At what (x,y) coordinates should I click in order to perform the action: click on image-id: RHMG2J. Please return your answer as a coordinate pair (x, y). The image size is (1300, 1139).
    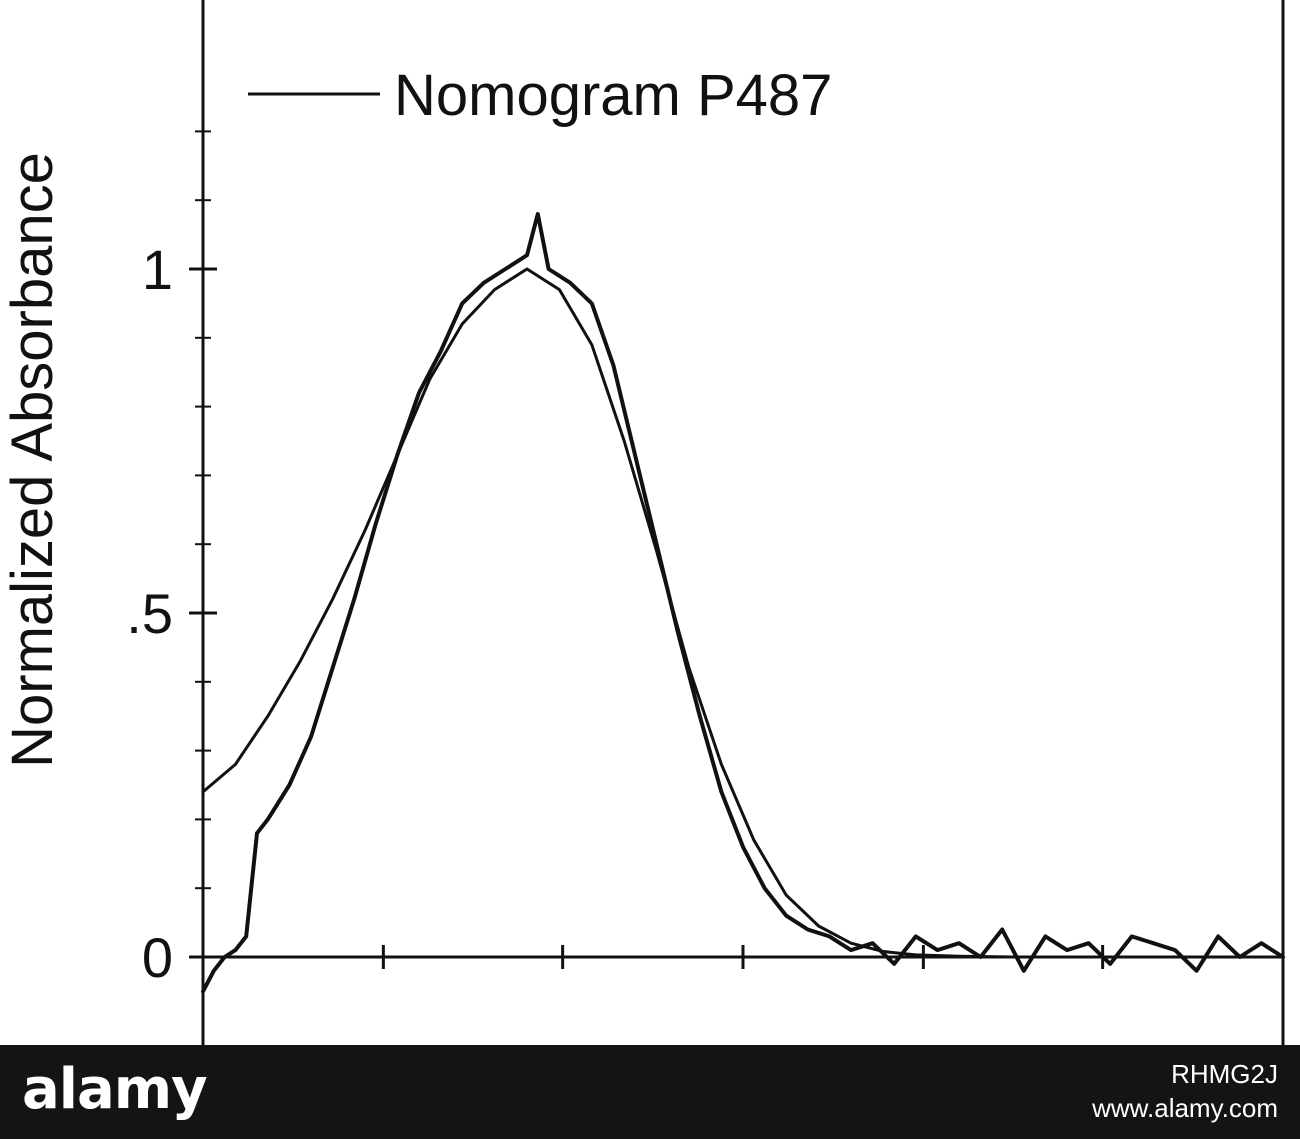
    Looking at the image, I should click on (1224, 1074).